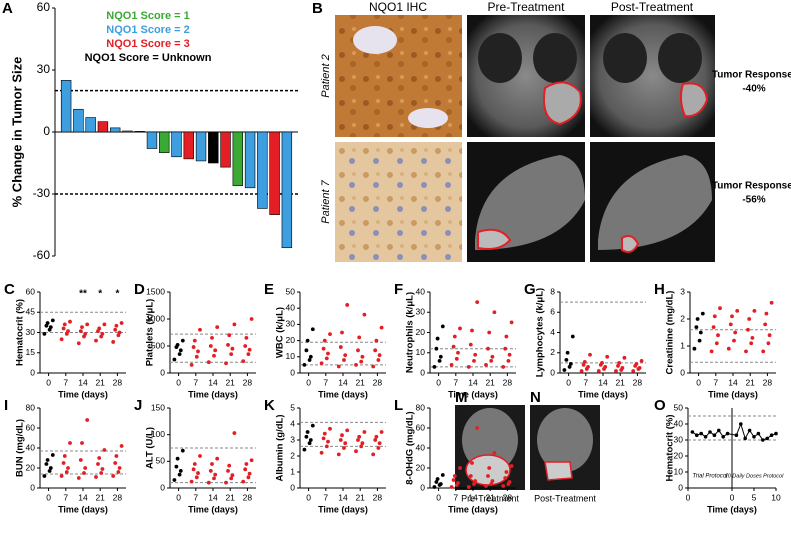 The width and height of the screenshot is (791, 550). I want to click on y-axis-label: Hematocrit (%), so click(670, 447).